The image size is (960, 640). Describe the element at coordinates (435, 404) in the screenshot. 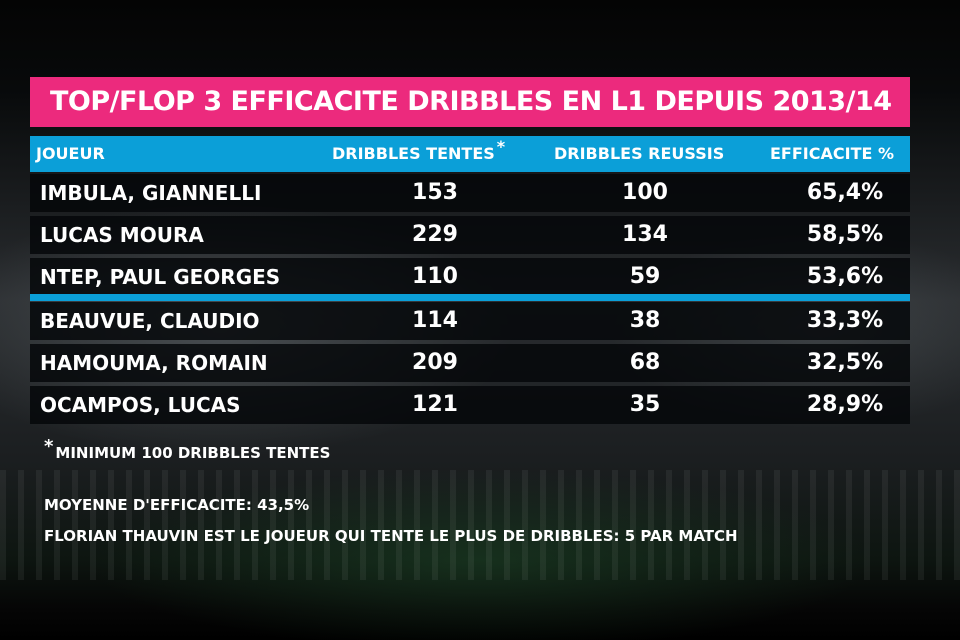

I see `dribbles-attempted: 121` at that location.